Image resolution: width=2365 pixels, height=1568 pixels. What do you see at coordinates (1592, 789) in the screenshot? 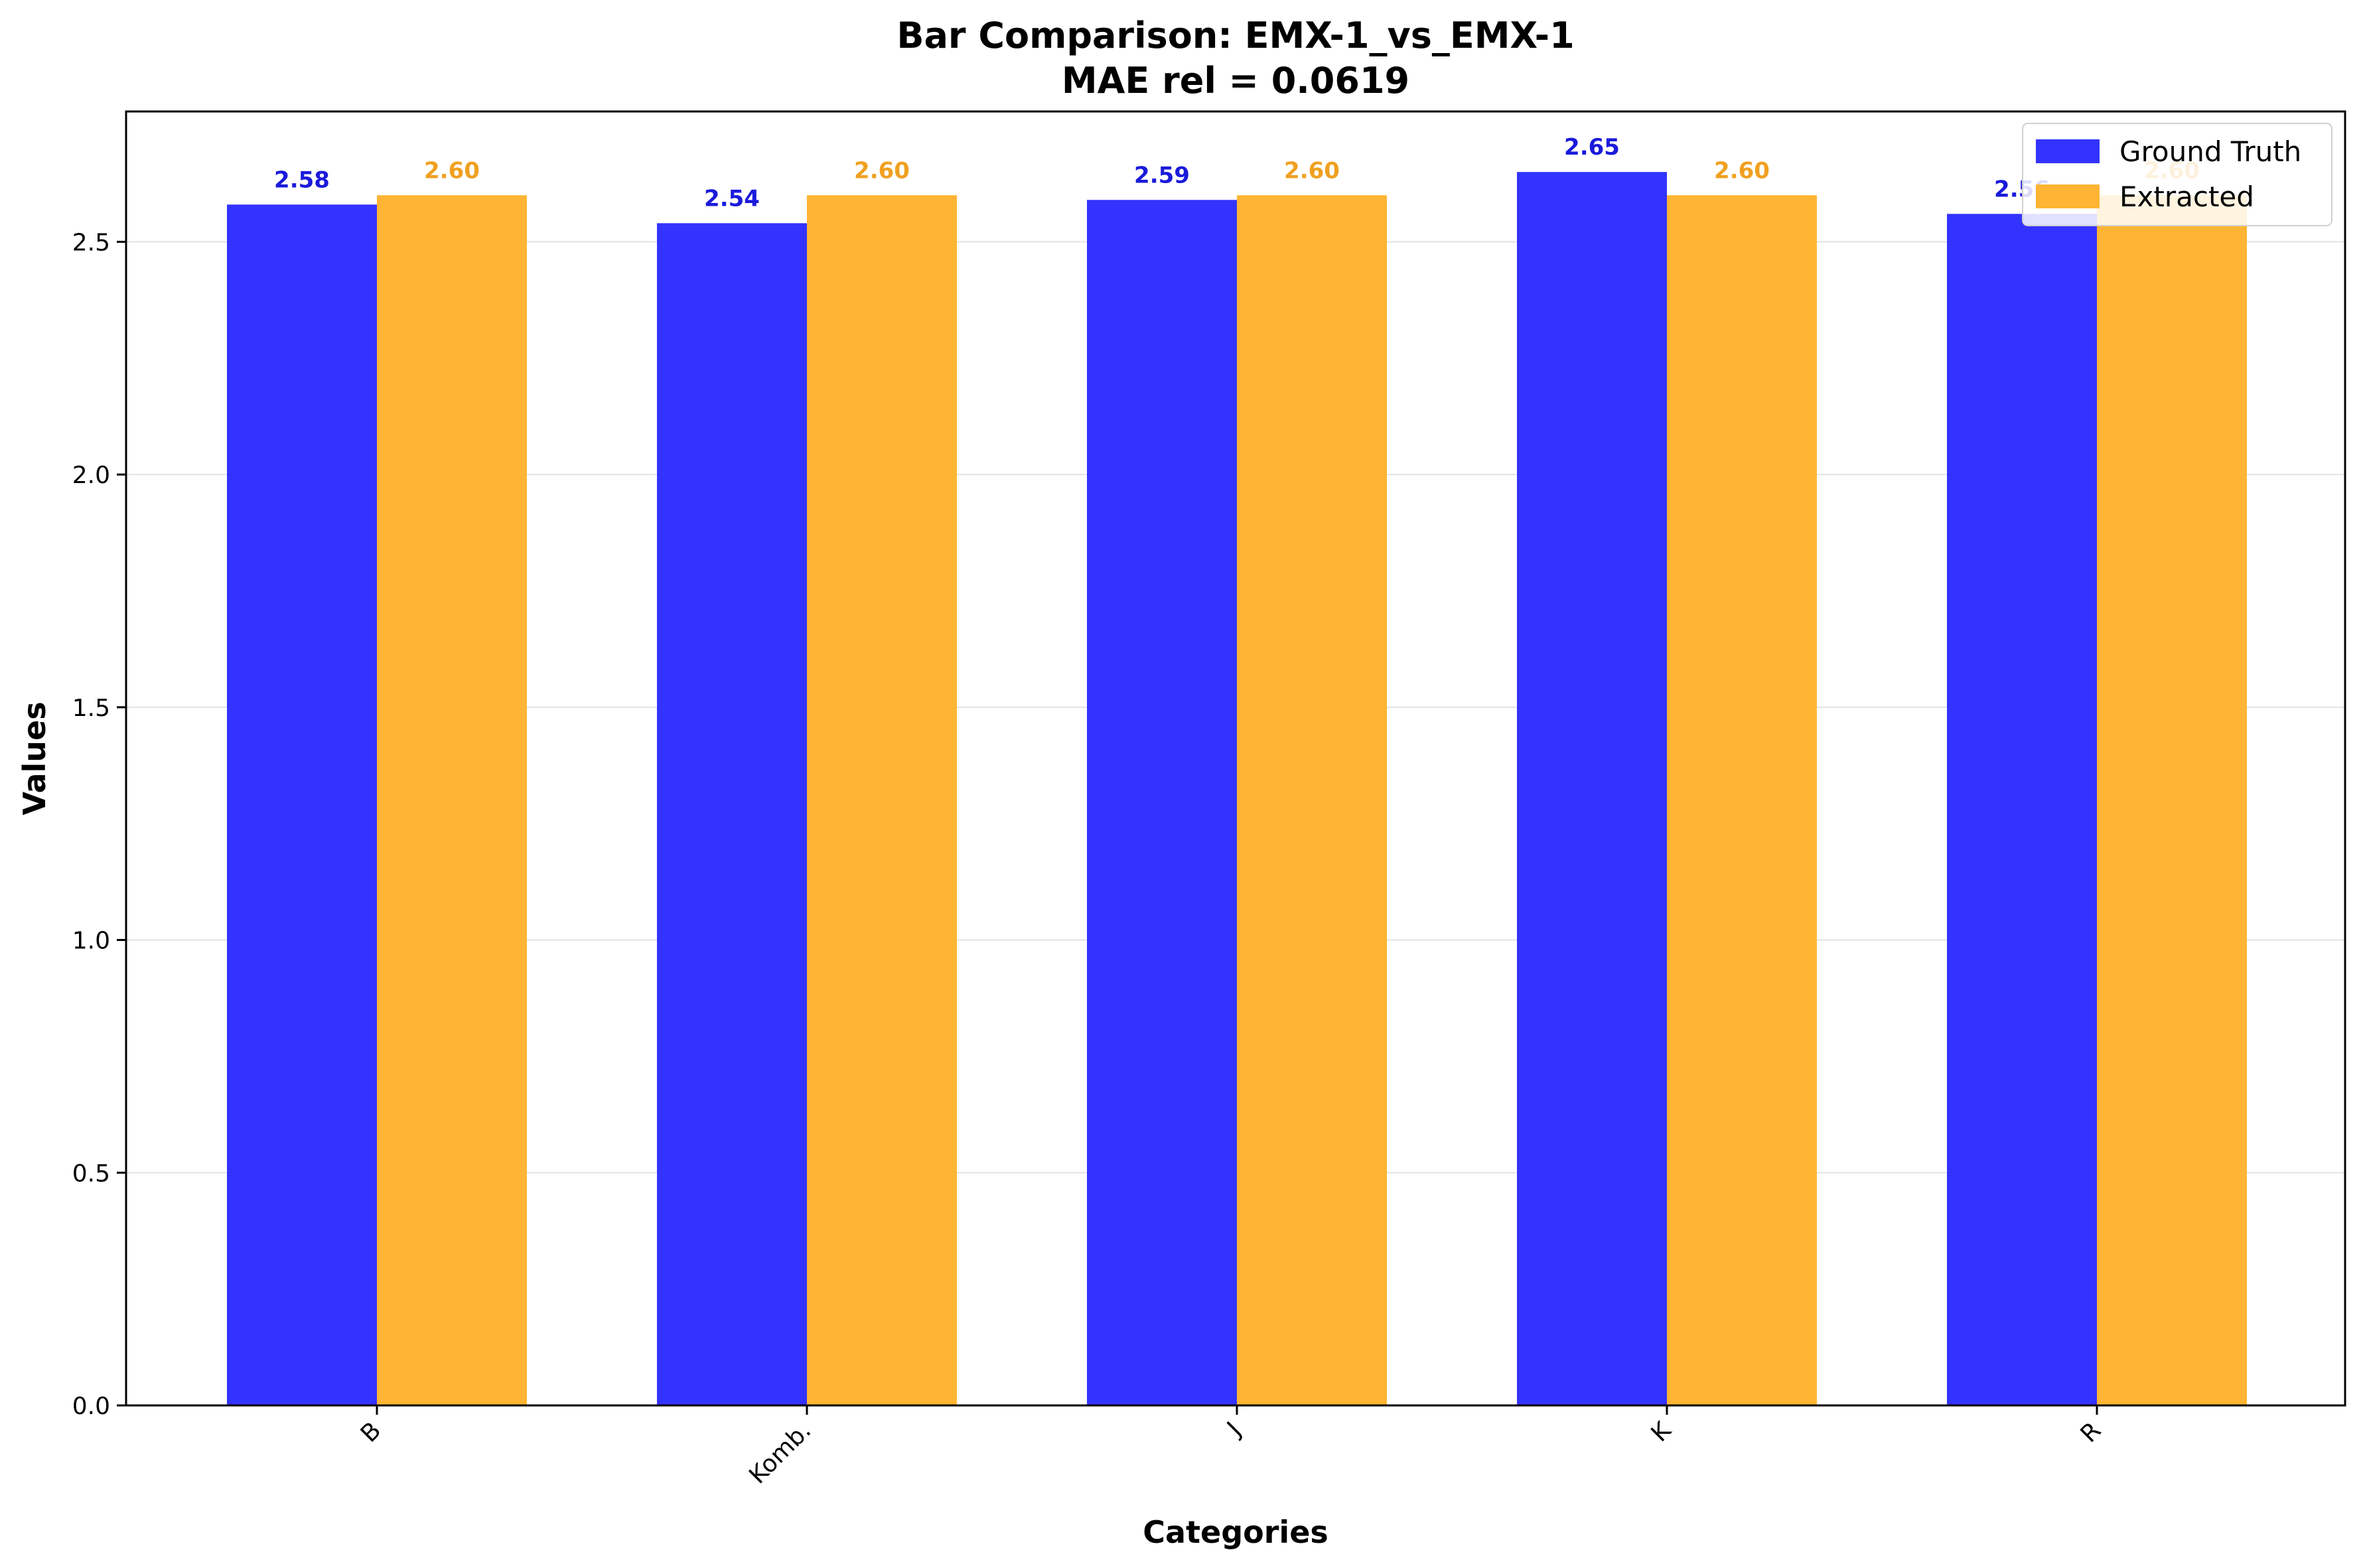
I see `bar-ground-truth-k` at bounding box center [1592, 789].